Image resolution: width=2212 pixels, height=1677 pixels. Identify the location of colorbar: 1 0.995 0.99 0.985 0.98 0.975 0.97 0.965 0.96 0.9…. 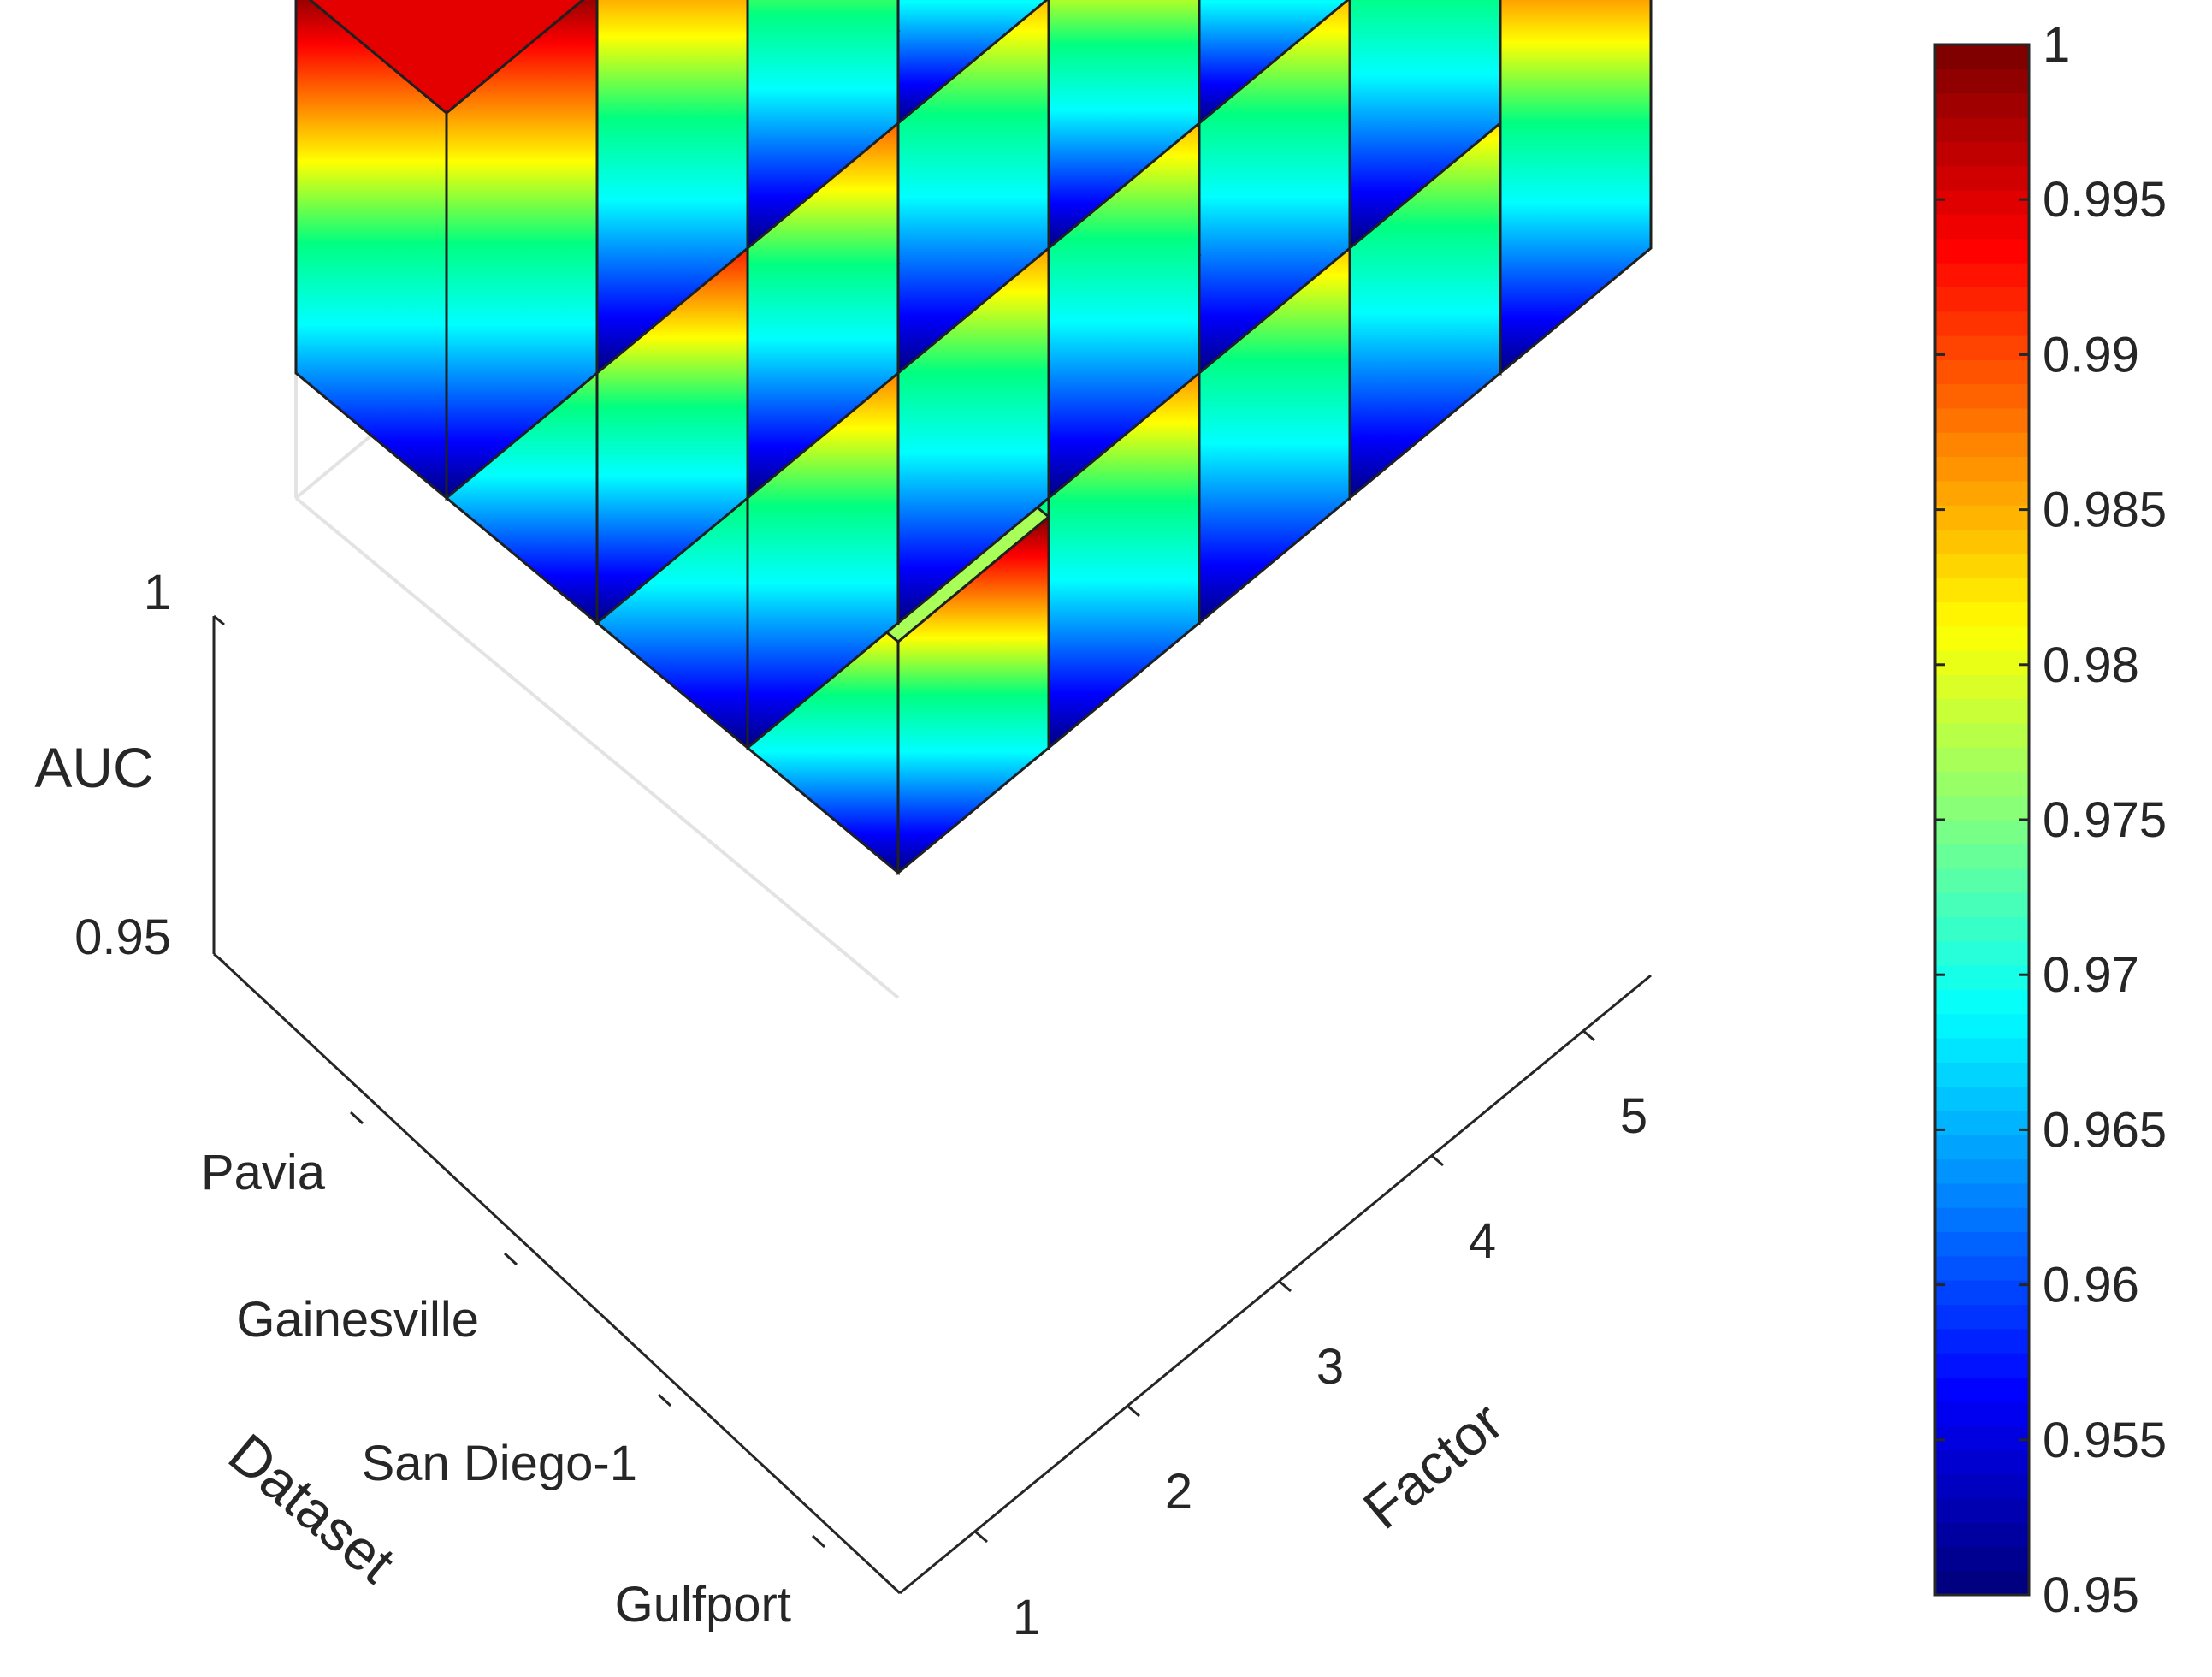
(2050, 820).